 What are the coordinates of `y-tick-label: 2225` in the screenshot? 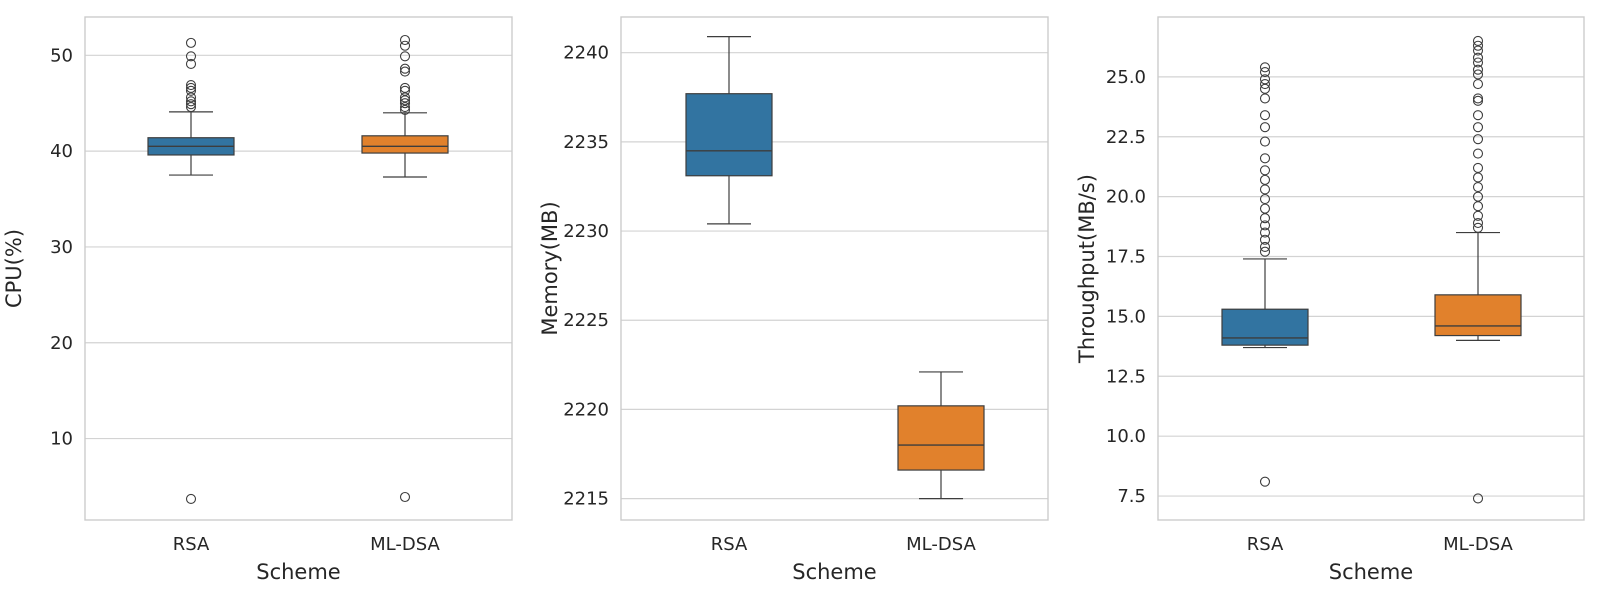 It's located at (586, 320).